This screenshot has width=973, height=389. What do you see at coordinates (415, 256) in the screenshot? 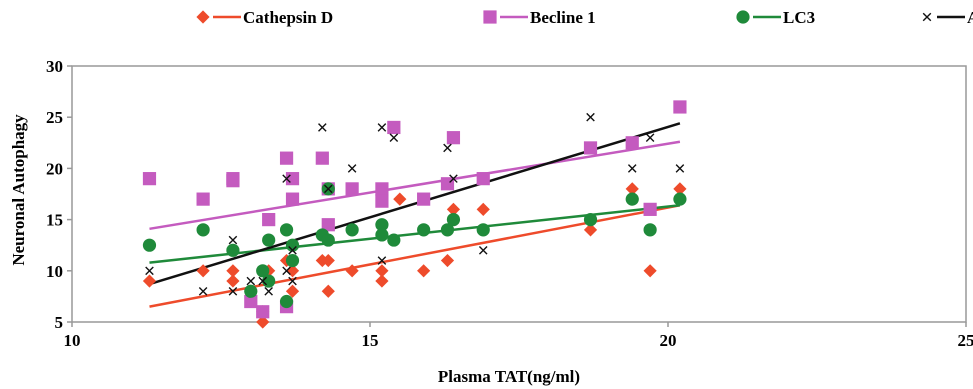
I see `cathepsin-d-trend-line` at bounding box center [415, 256].